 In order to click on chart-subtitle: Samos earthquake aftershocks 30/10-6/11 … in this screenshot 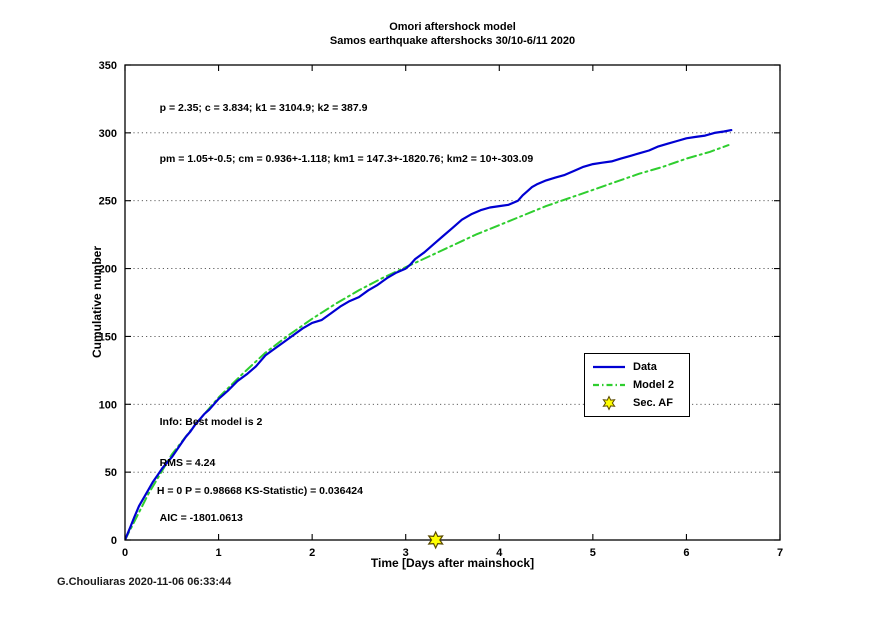, I will do `click(452, 41)`.